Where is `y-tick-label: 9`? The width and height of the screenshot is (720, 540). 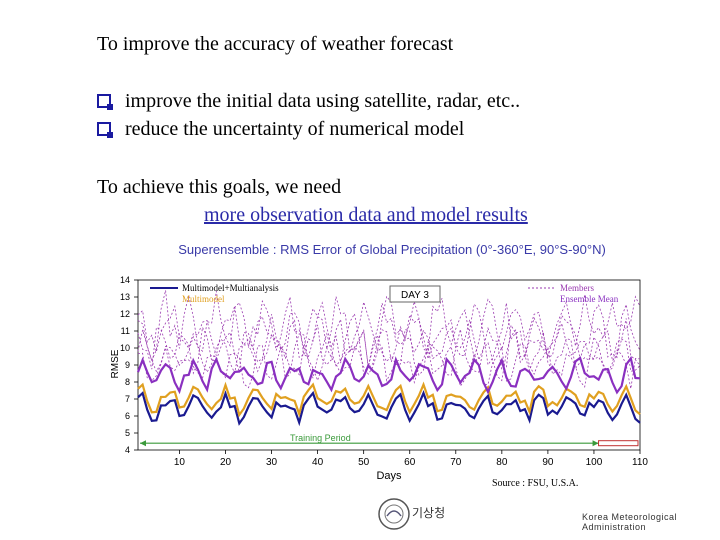 y-tick-label: 9 is located at coordinates (127, 365).